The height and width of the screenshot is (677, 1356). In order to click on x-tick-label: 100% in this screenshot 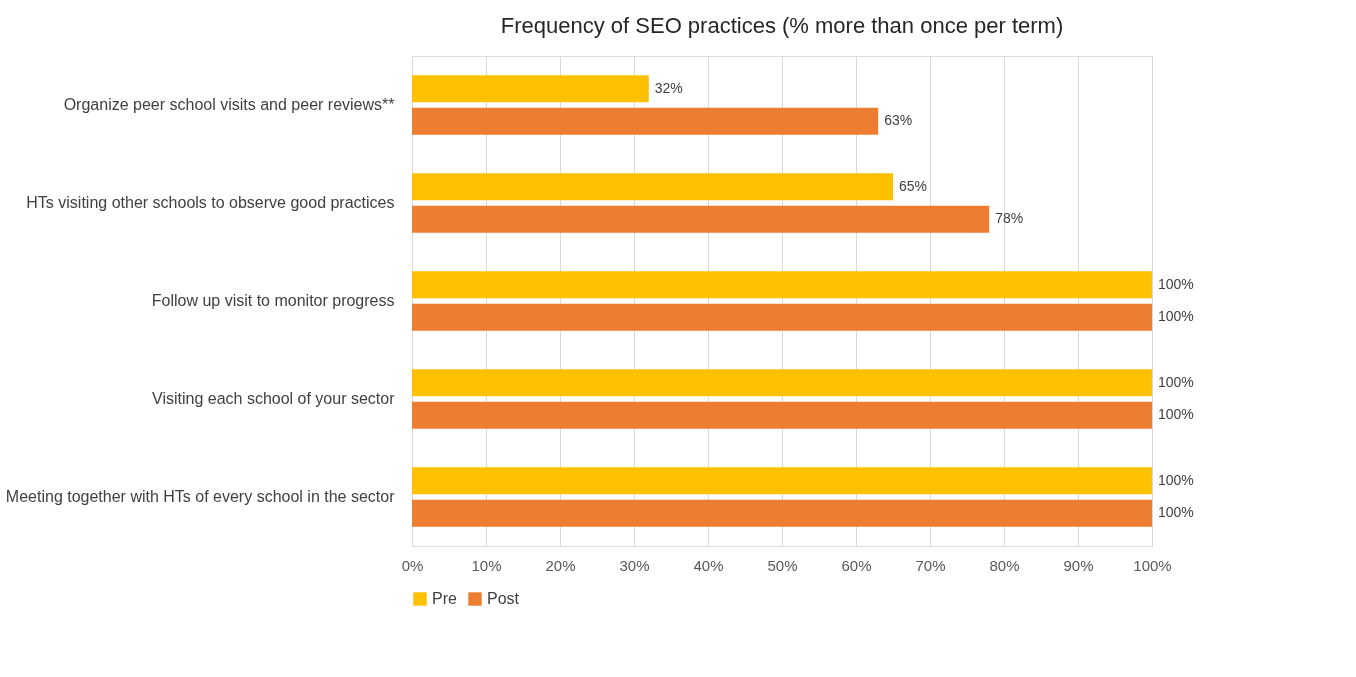, I will do `click(1152, 565)`.